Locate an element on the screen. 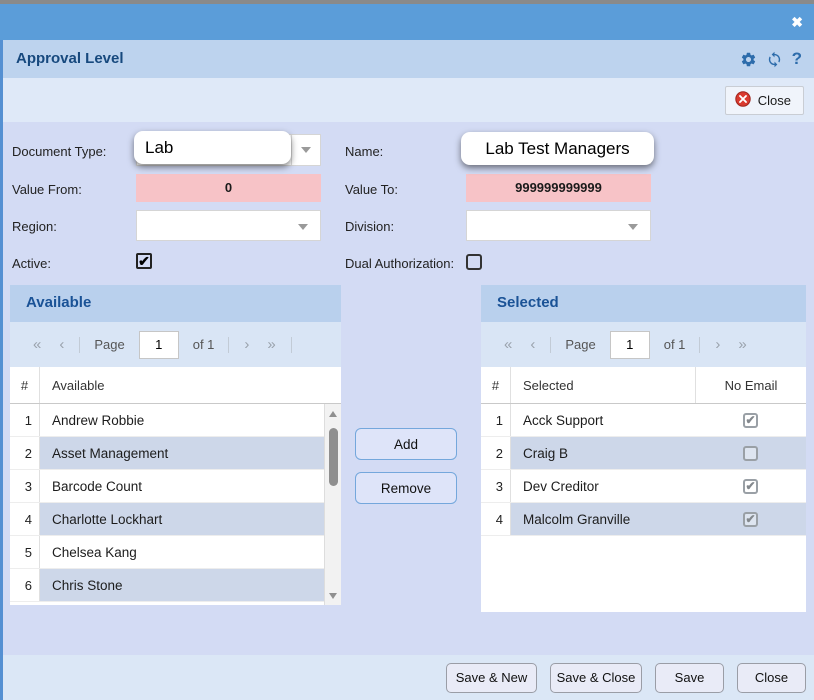 The image size is (814, 700). document-type-value: Lab is located at coordinates (212, 147).